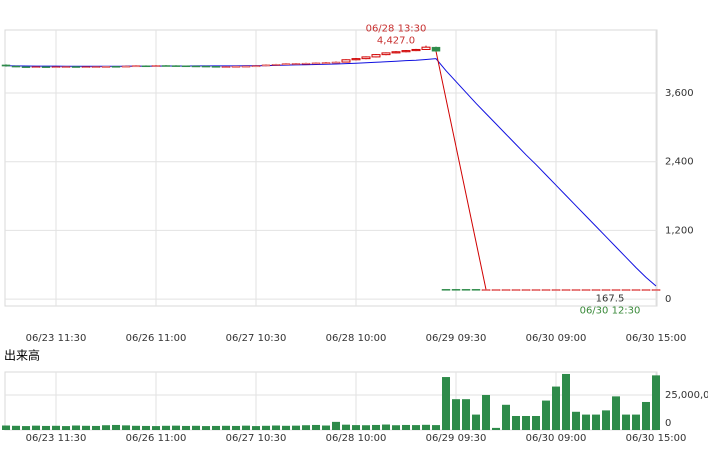 This screenshot has height=451, width=708. Describe the element at coordinates (668, 423) in the screenshot. I see `y-tick-label: 0` at that location.